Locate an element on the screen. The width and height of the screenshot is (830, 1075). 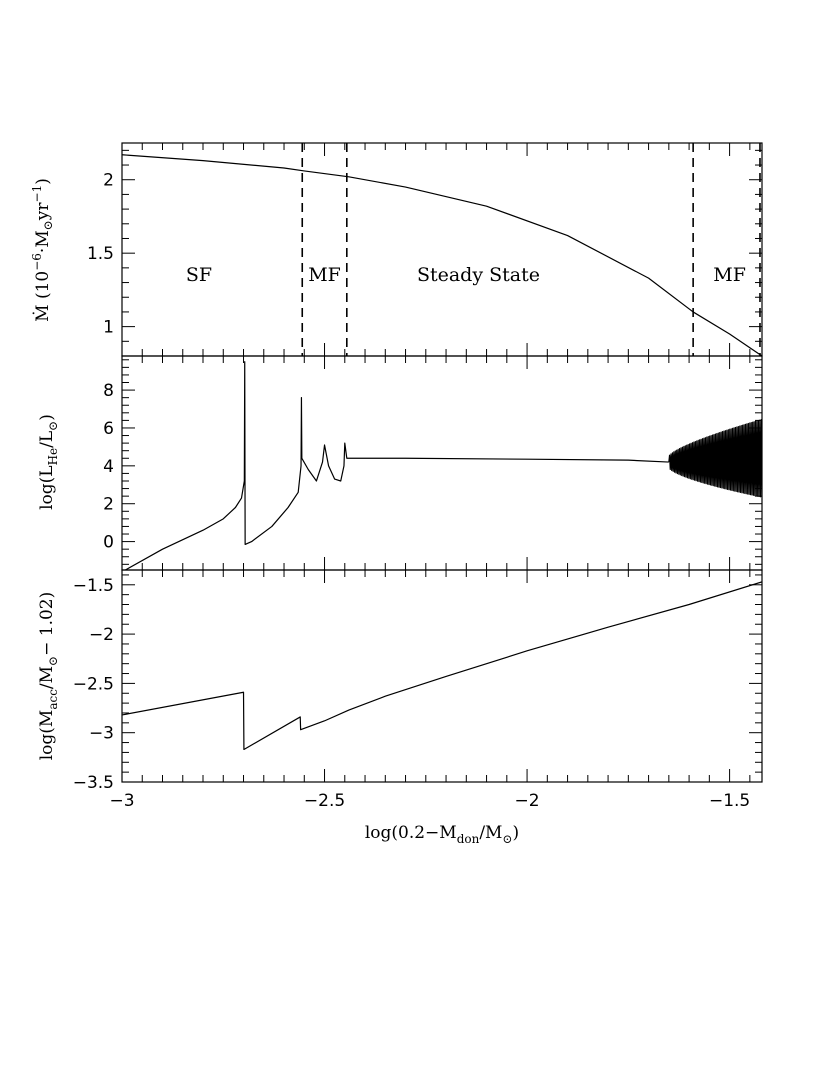
x-tick-label: −2 is located at coordinates (527, 801).